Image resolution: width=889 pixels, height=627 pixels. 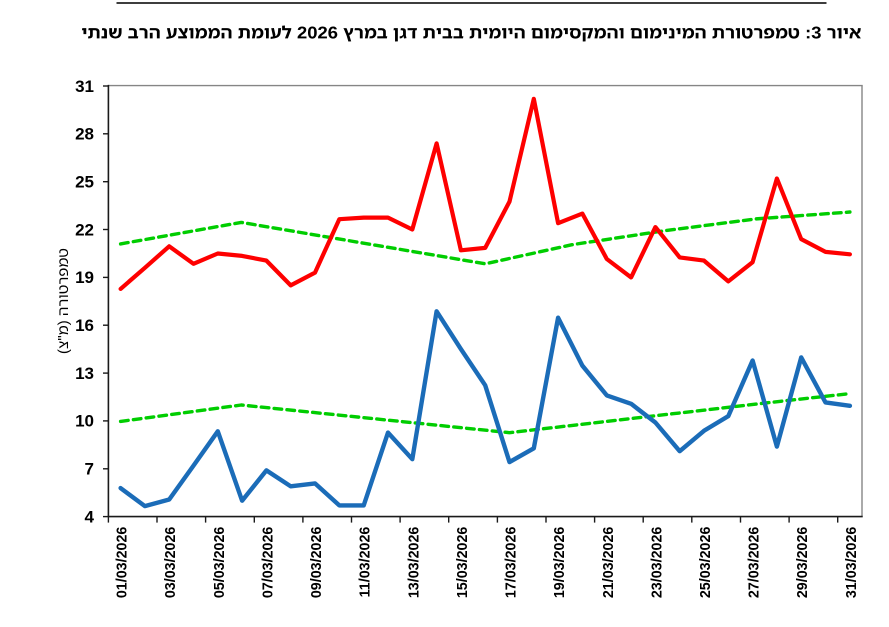 What do you see at coordinates (84, 277) in the screenshot?
I see `svg-text: 19` at bounding box center [84, 277].